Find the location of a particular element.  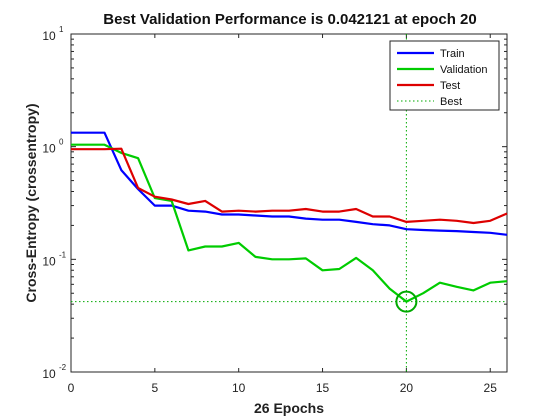

x-axis-label: 26 Epochs is located at coordinates (289, 408).